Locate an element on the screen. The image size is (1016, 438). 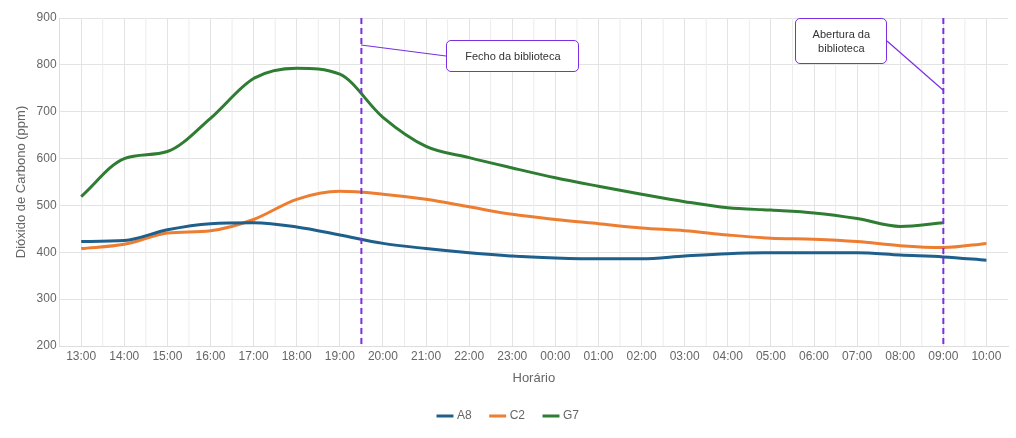
legend-label: A8 is located at coordinates (464, 415).